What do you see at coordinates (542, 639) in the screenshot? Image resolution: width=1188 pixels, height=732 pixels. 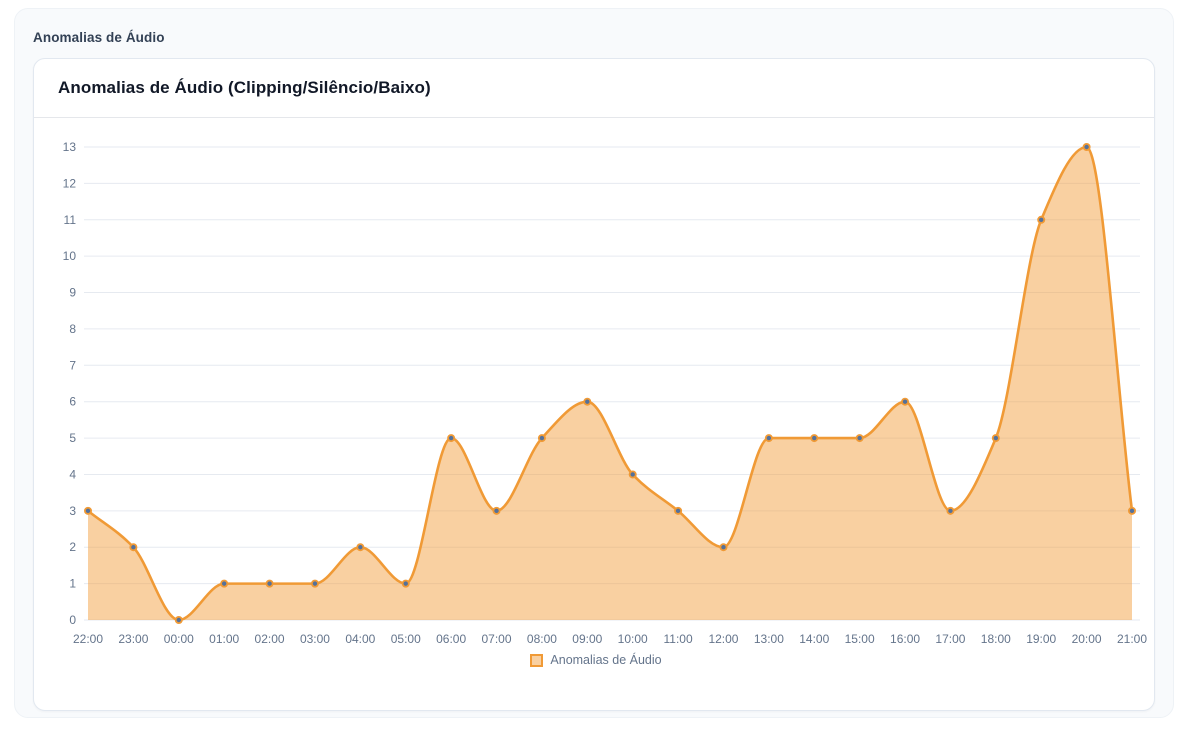 I see `svg-text: 08:00` at bounding box center [542, 639].